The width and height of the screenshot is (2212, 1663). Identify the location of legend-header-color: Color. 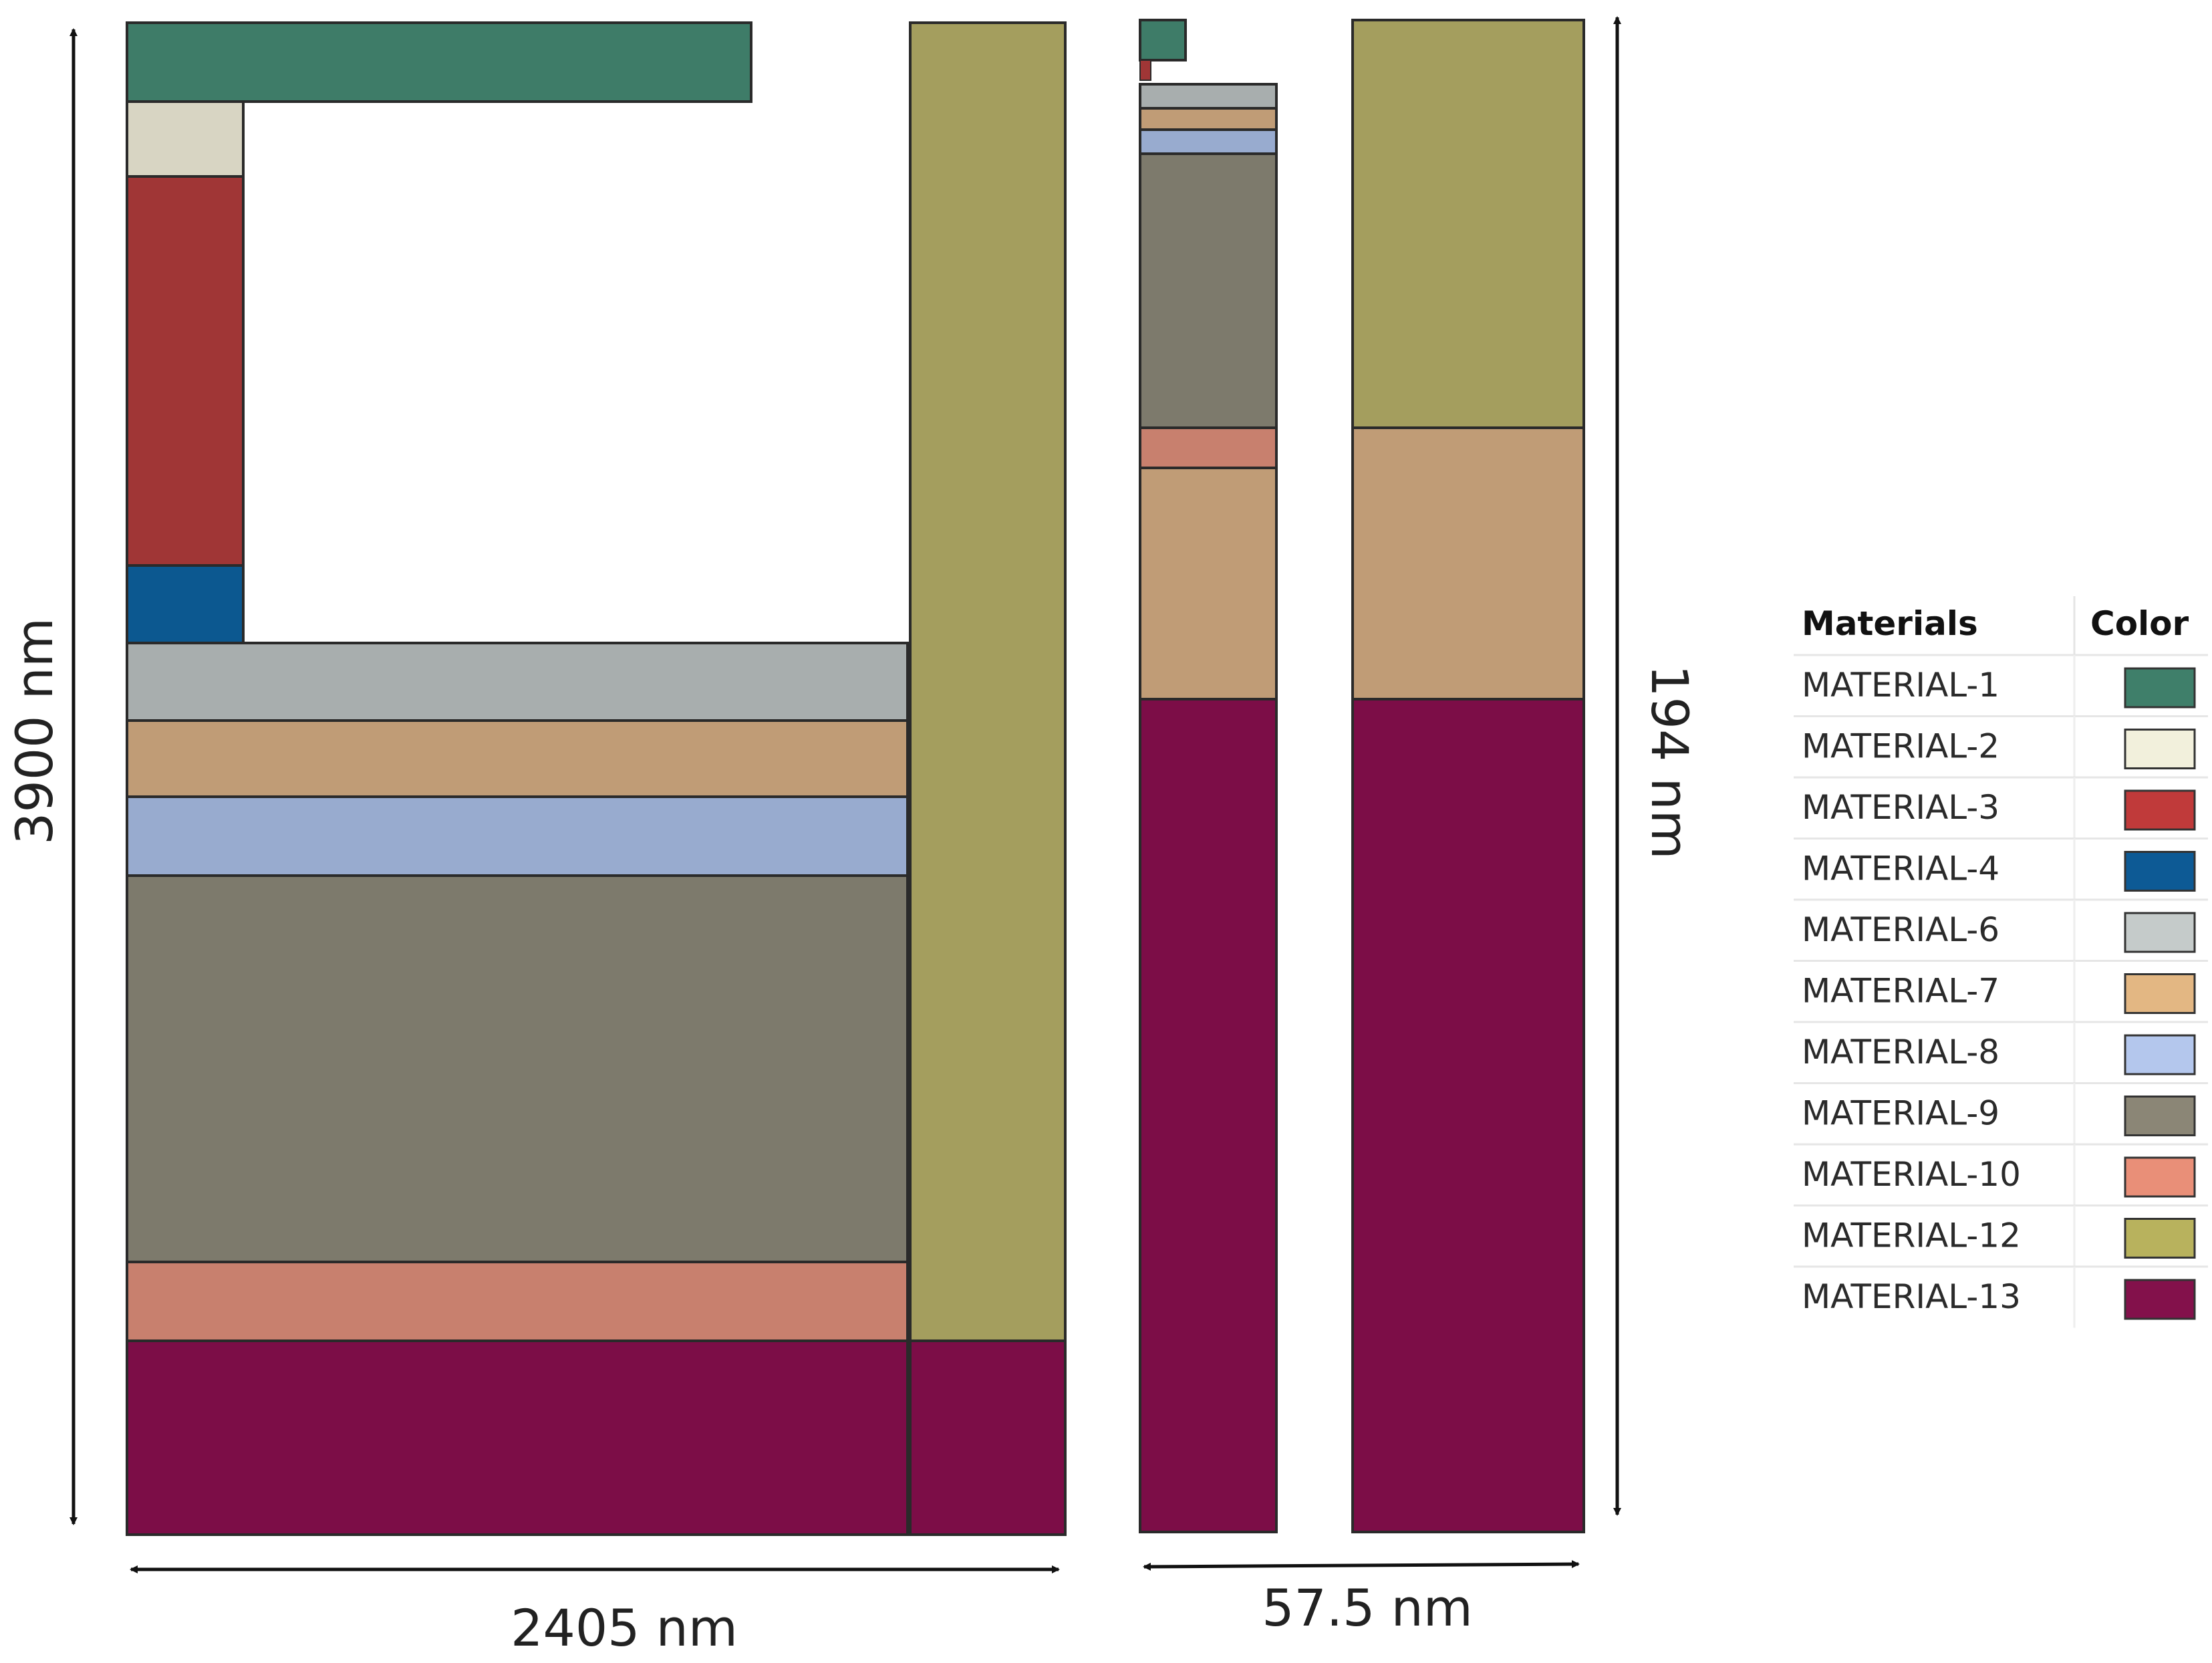
(2139, 623).